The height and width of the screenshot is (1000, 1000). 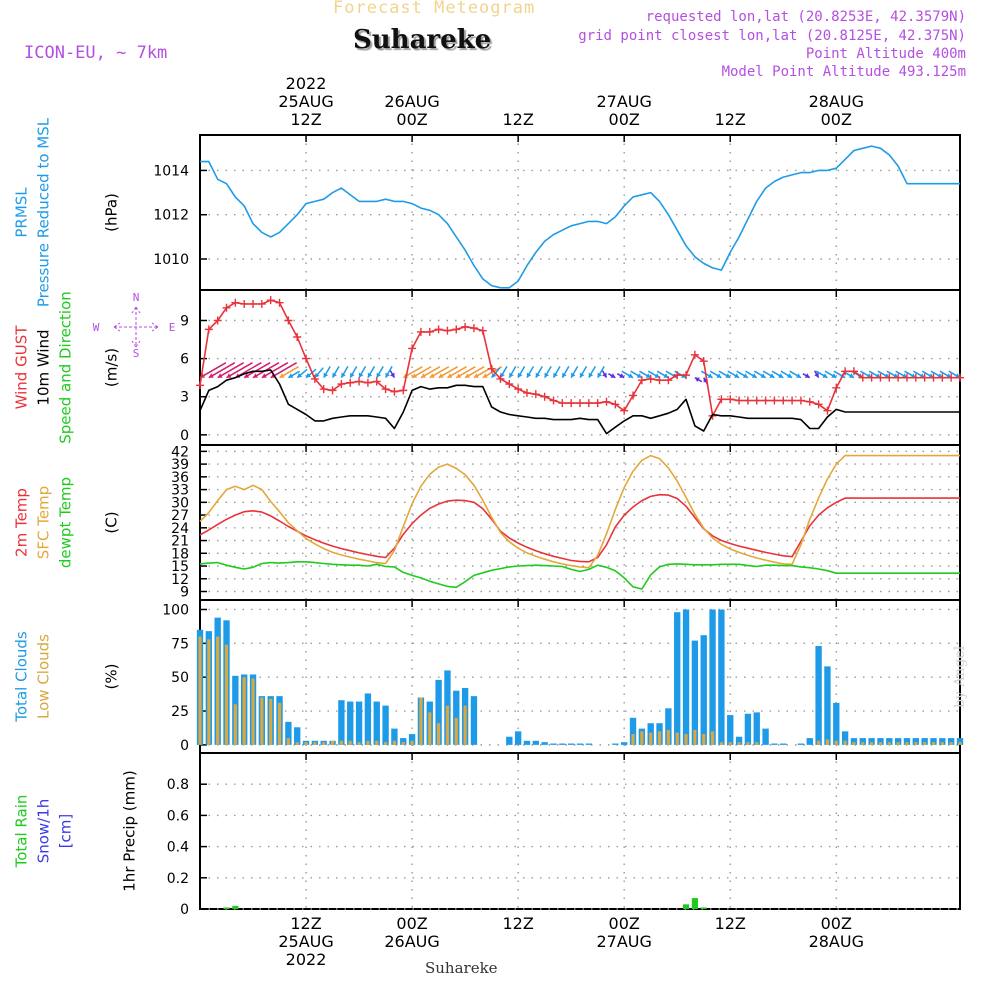 I want to click on temperature-ytick-label: 15, so click(x=180, y=567).